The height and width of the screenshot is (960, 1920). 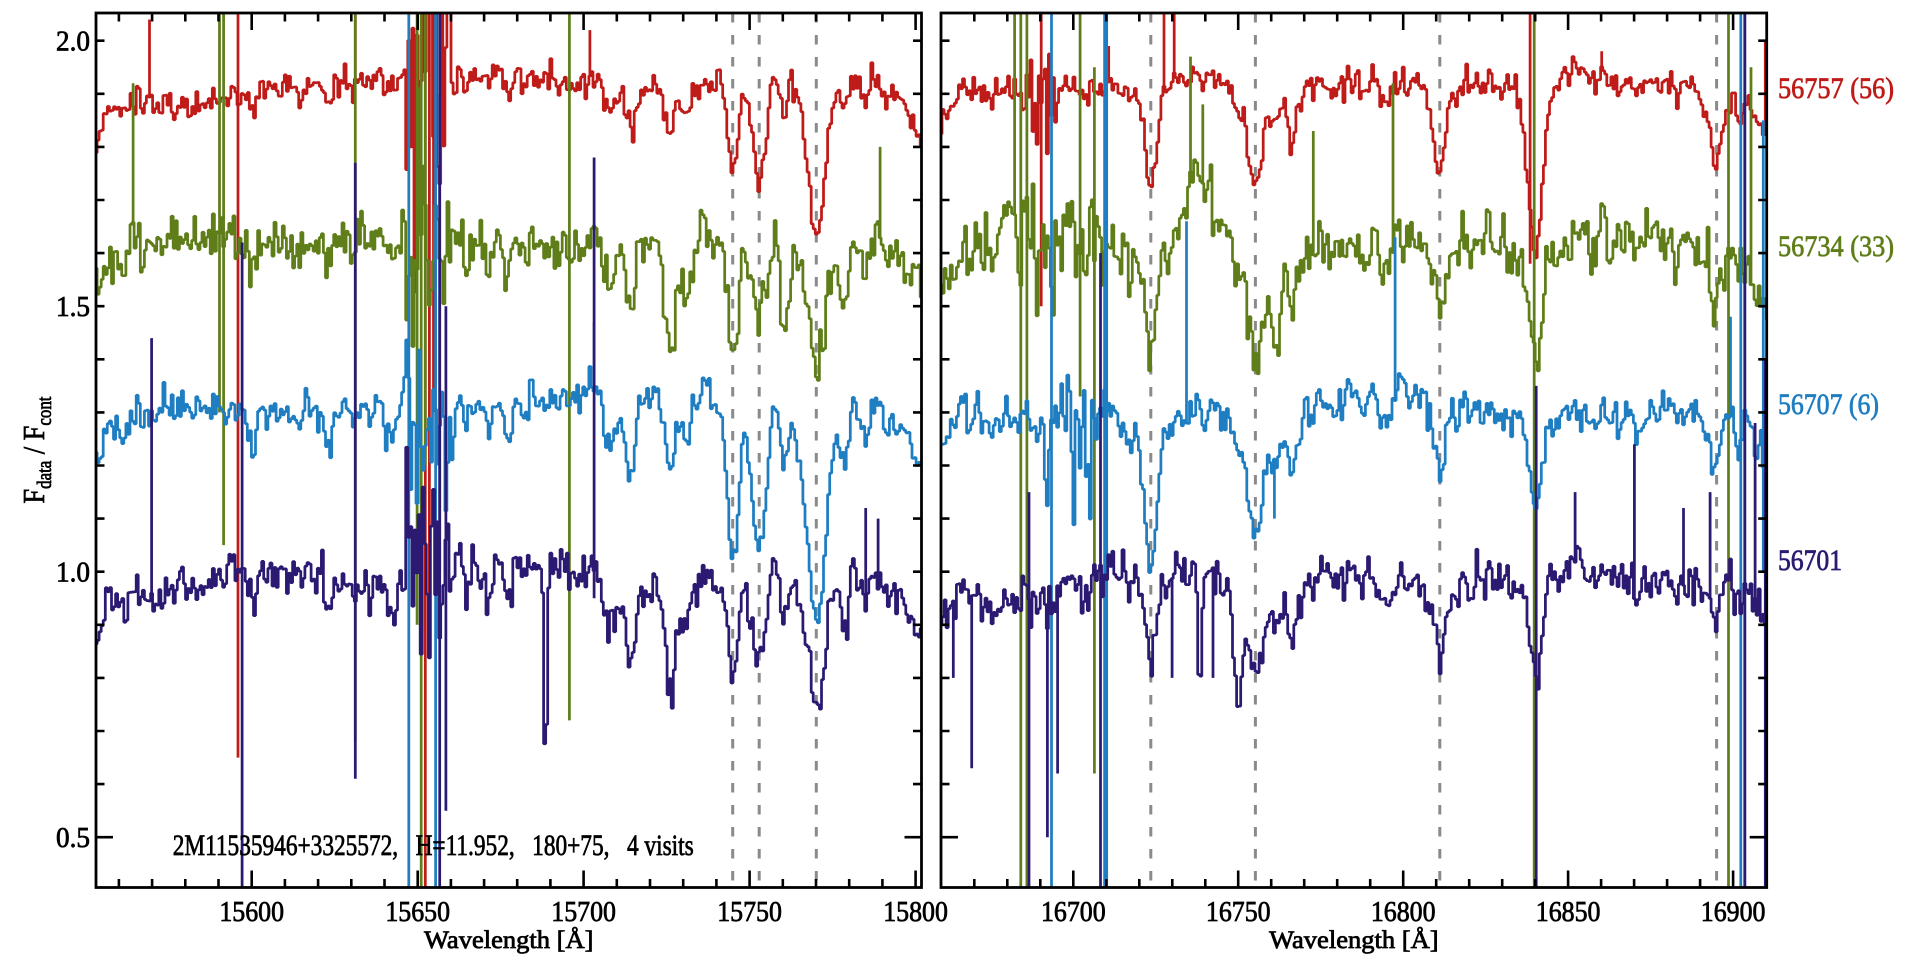 What do you see at coordinates (1836, 88) in the screenshot?
I see `svg-text: 56757 (56)` at bounding box center [1836, 88].